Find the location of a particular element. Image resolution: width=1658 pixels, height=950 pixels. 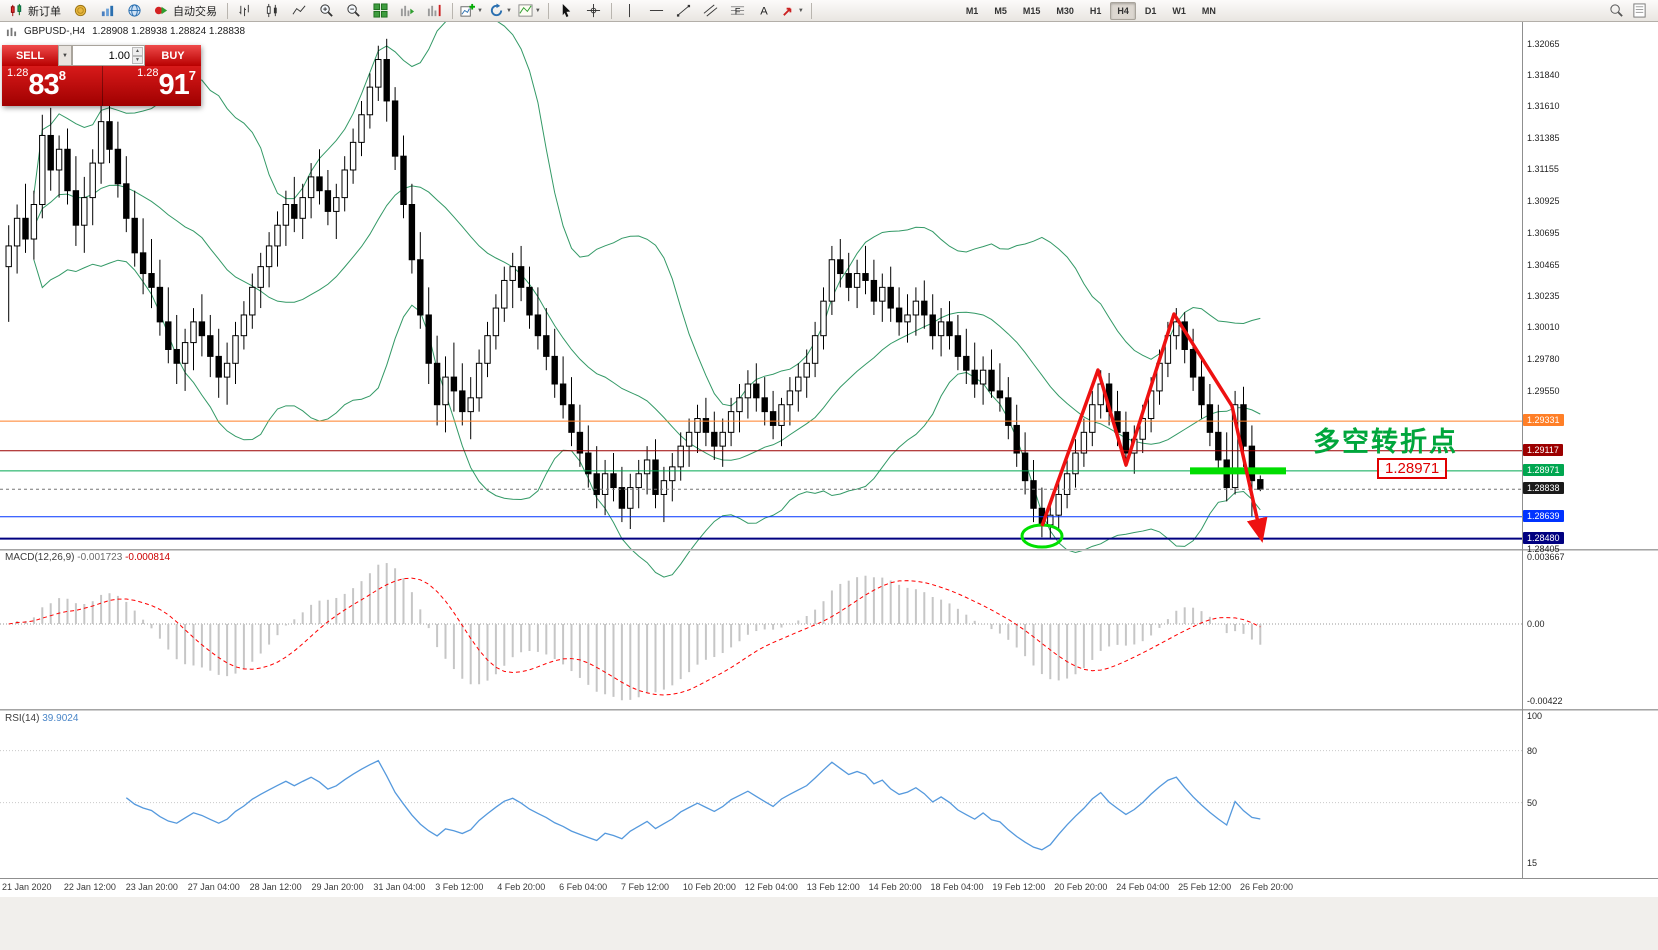

price-callout-label: 1.28971 is located at coordinates (1412, 468).